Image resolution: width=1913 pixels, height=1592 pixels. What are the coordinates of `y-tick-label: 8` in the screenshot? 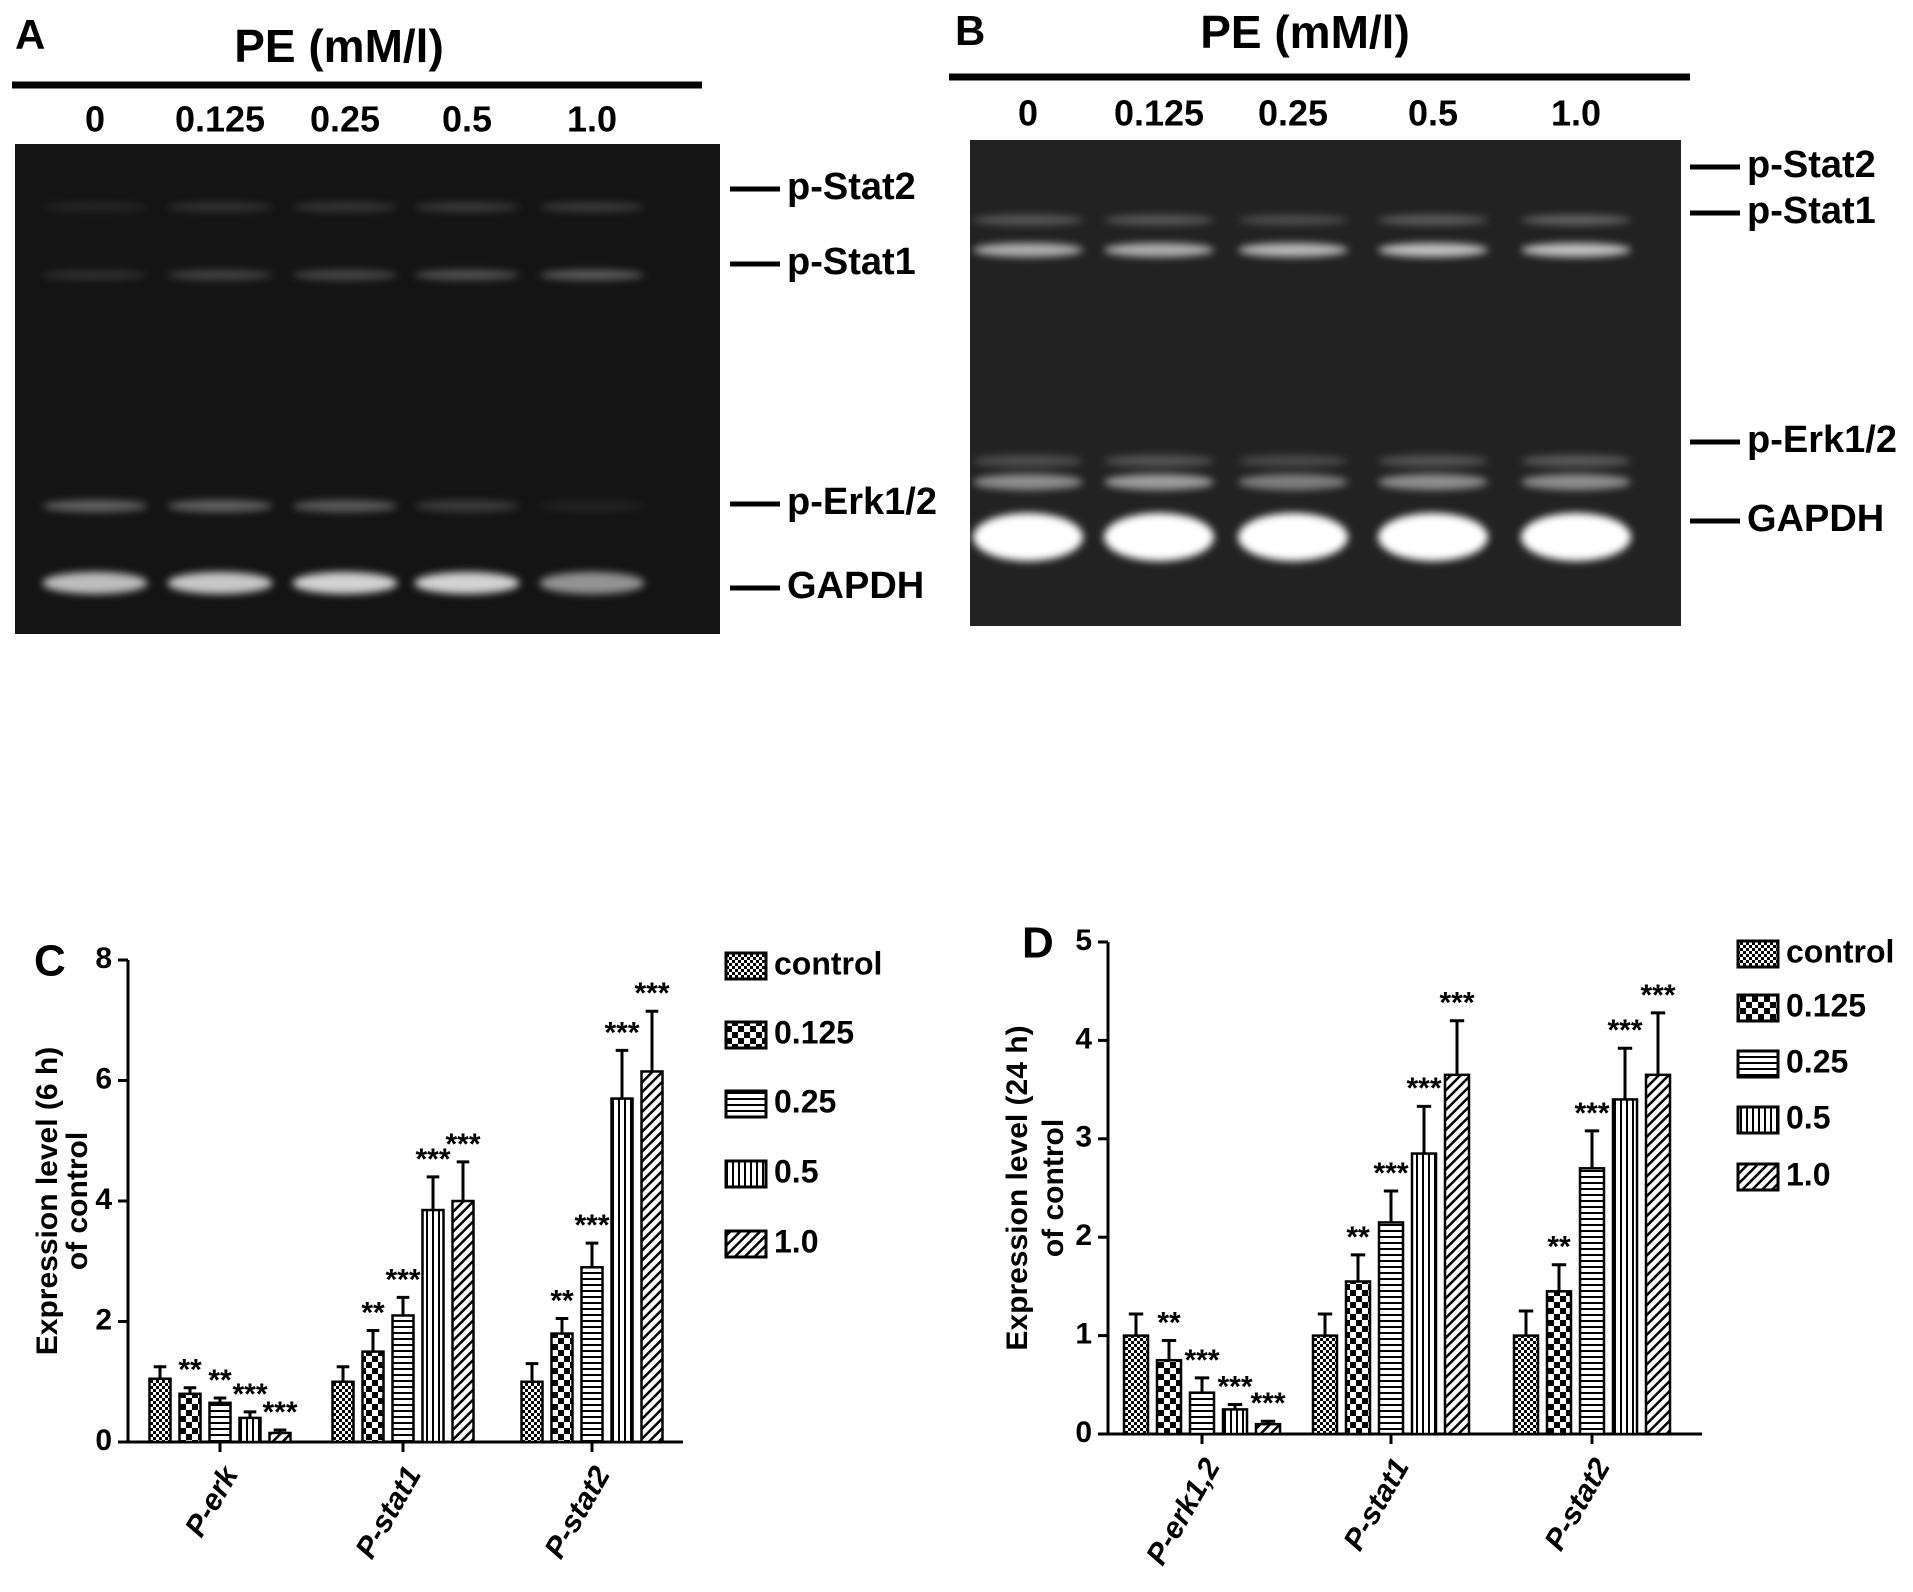 It's located at (103, 958).